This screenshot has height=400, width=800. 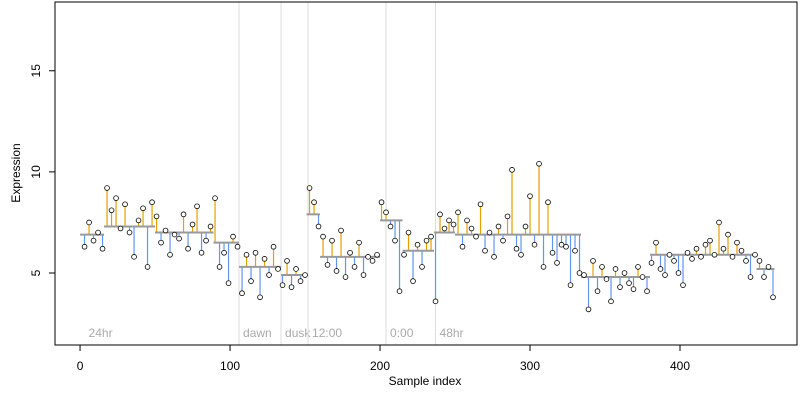 What do you see at coordinates (298, 333) in the screenshot?
I see `event-label: dusk` at bounding box center [298, 333].